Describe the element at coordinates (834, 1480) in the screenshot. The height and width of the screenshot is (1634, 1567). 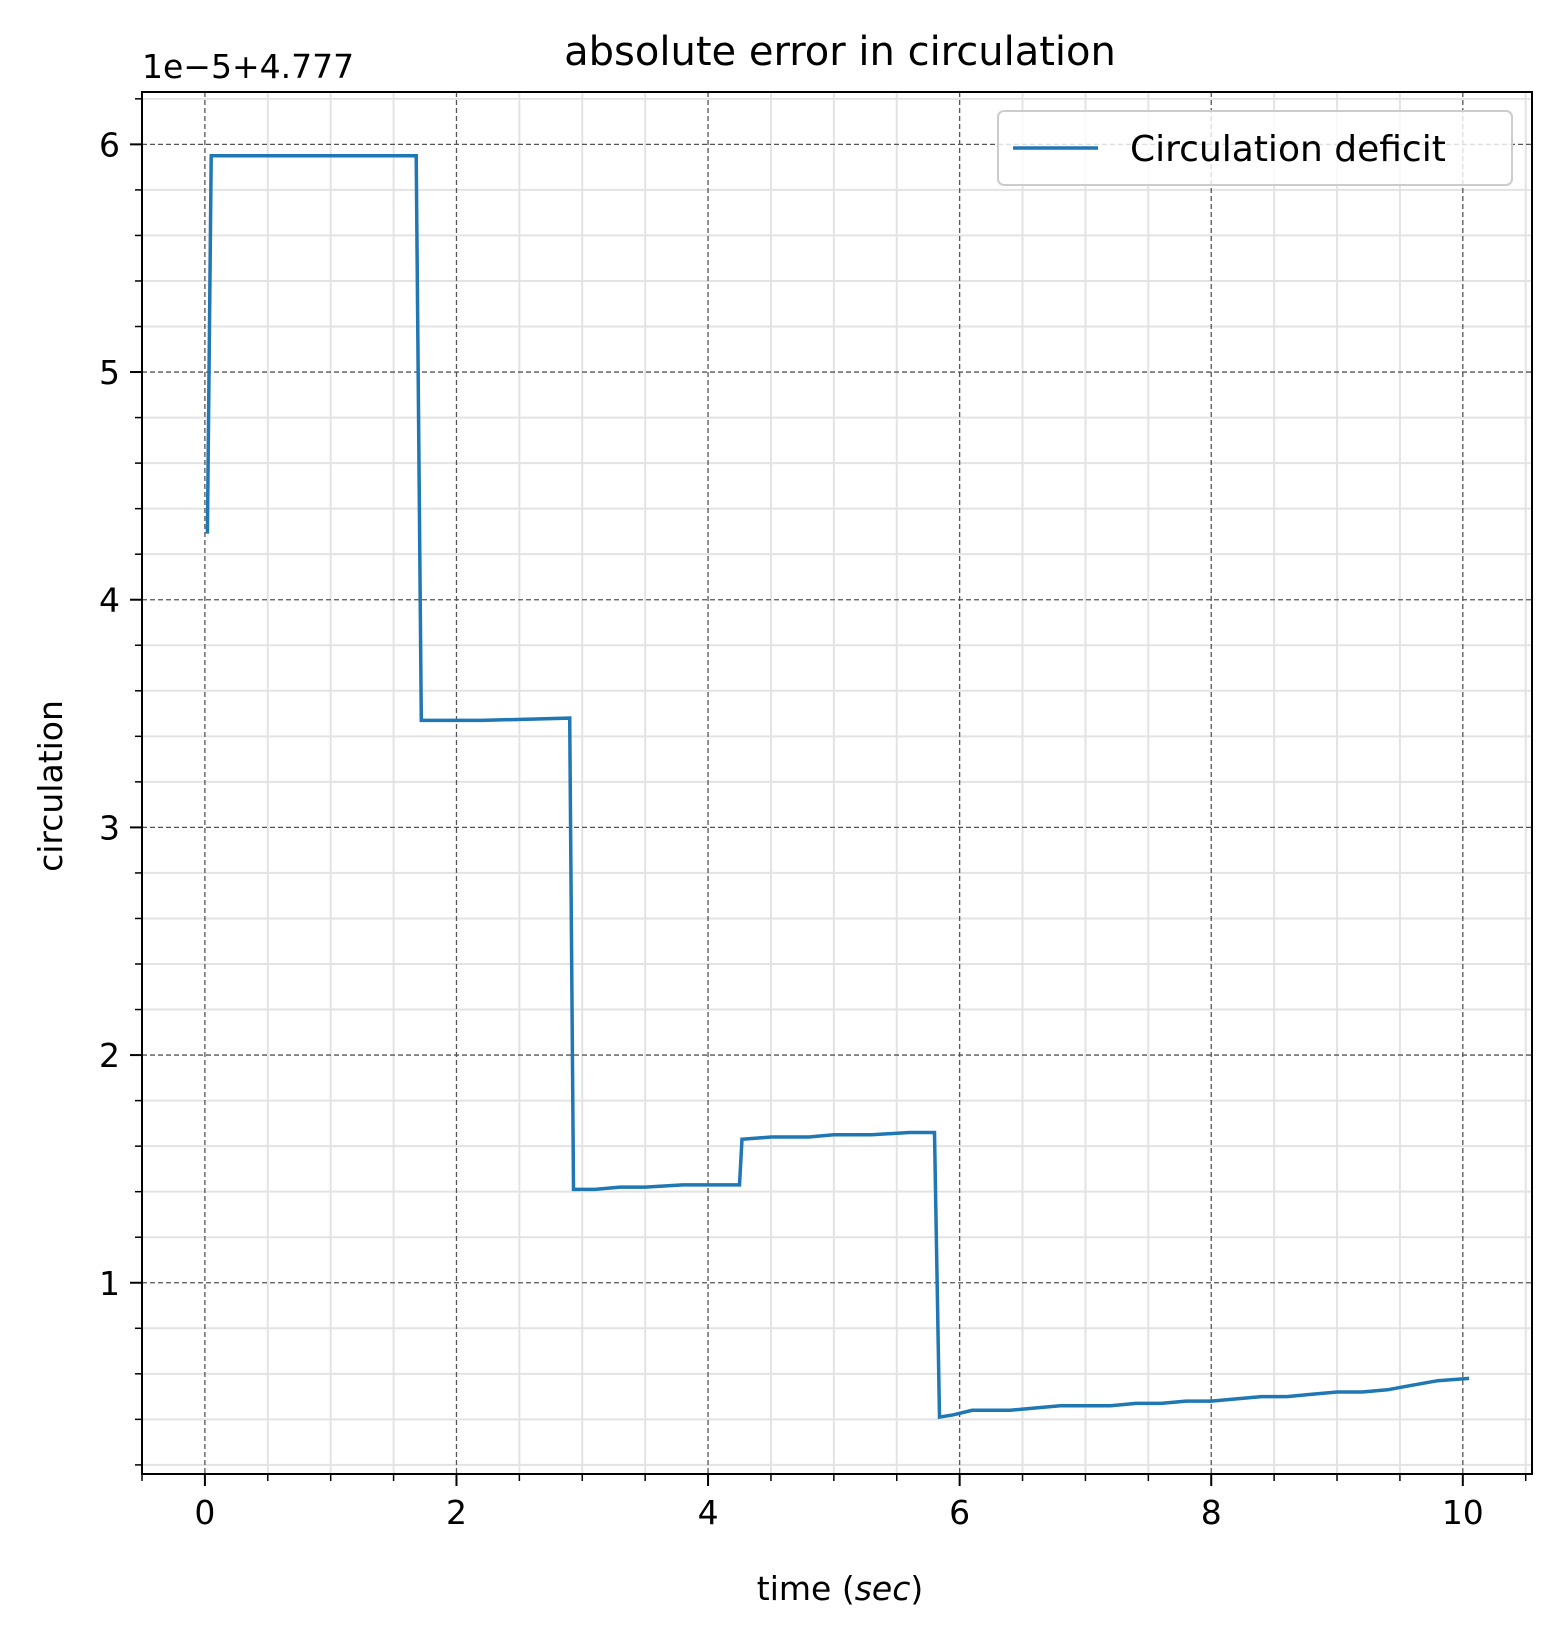
I see `x-axis-ticks` at that location.